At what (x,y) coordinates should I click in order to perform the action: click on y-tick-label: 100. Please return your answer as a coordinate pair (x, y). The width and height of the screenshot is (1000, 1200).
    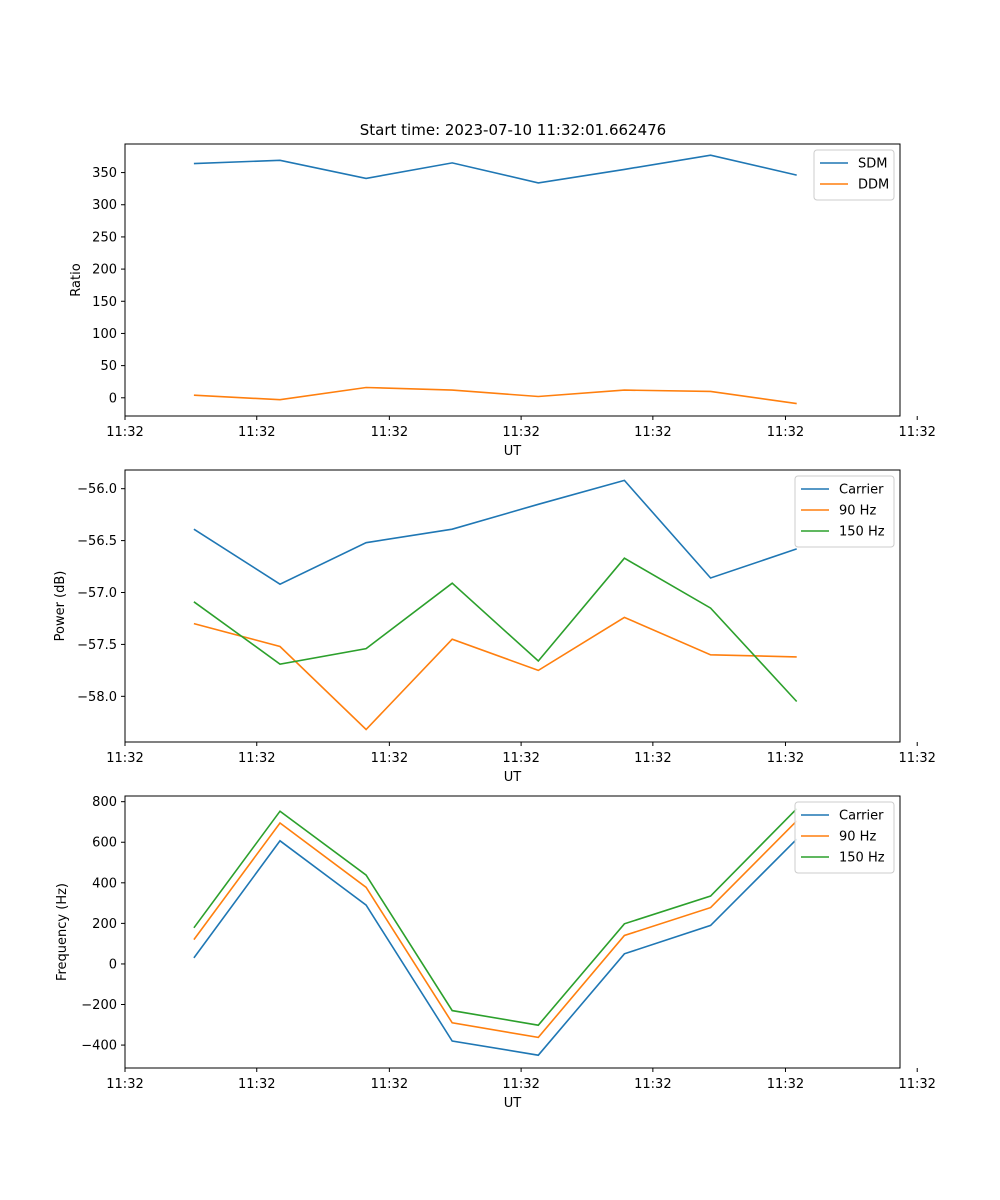
    Looking at the image, I should click on (104, 334).